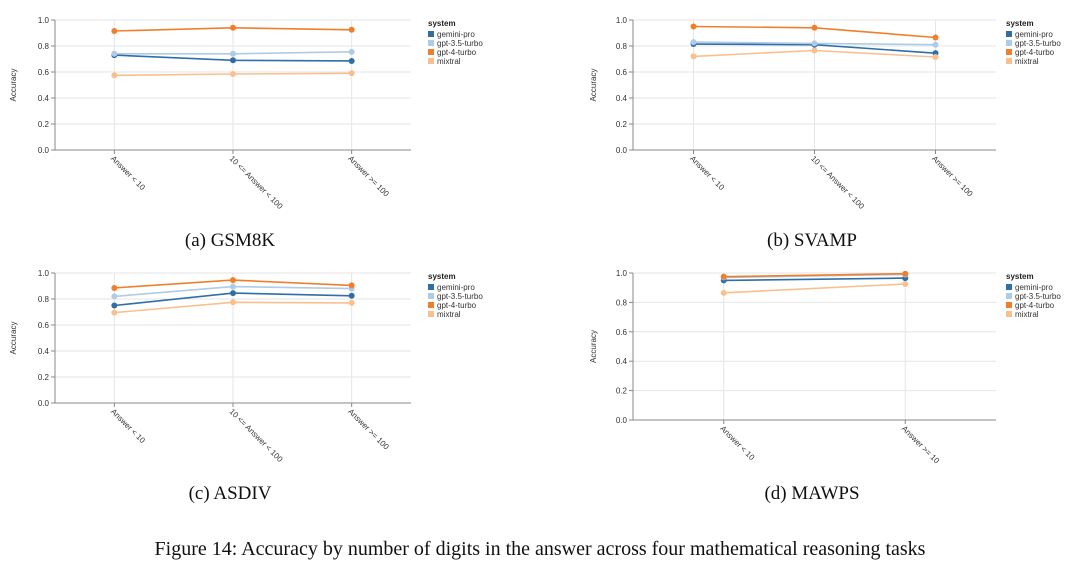 The height and width of the screenshot is (575, 1080). What do you see at coordinates (230, 240) in the screenshot?
I see `panel-caption: (a) GSM8K` at bounding box center [230, 240].